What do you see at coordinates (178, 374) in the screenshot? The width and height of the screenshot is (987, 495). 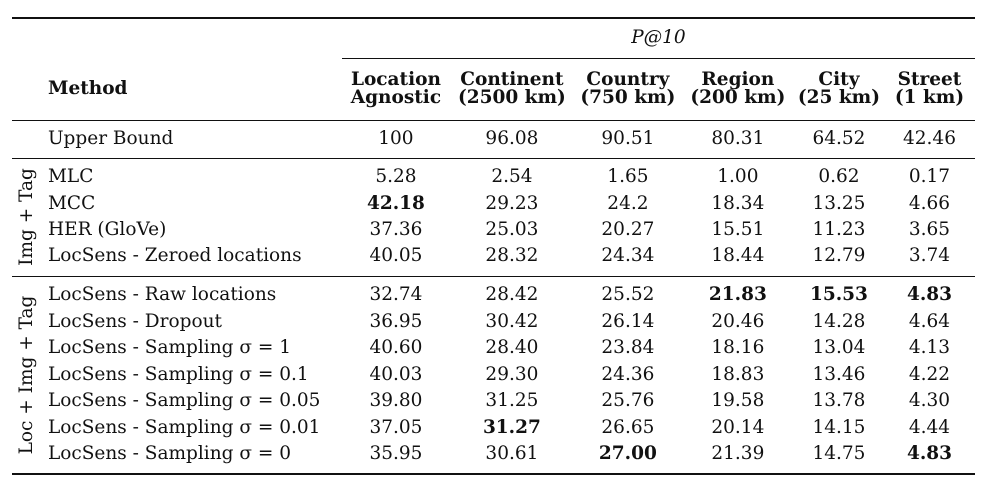 I see `method-name: LocSens - Sampling σ = 0.1` at bounding box center [178, 374].